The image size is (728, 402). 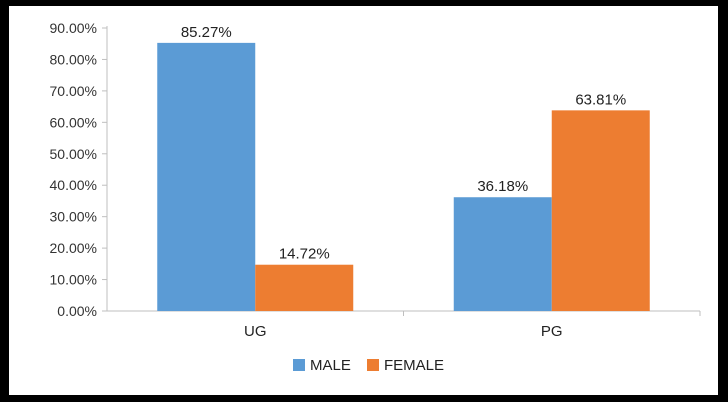 What do you see at coordinates (206, 176) in the screenshot?
I see `bar-male-ug` at bounding box center [206, 176].